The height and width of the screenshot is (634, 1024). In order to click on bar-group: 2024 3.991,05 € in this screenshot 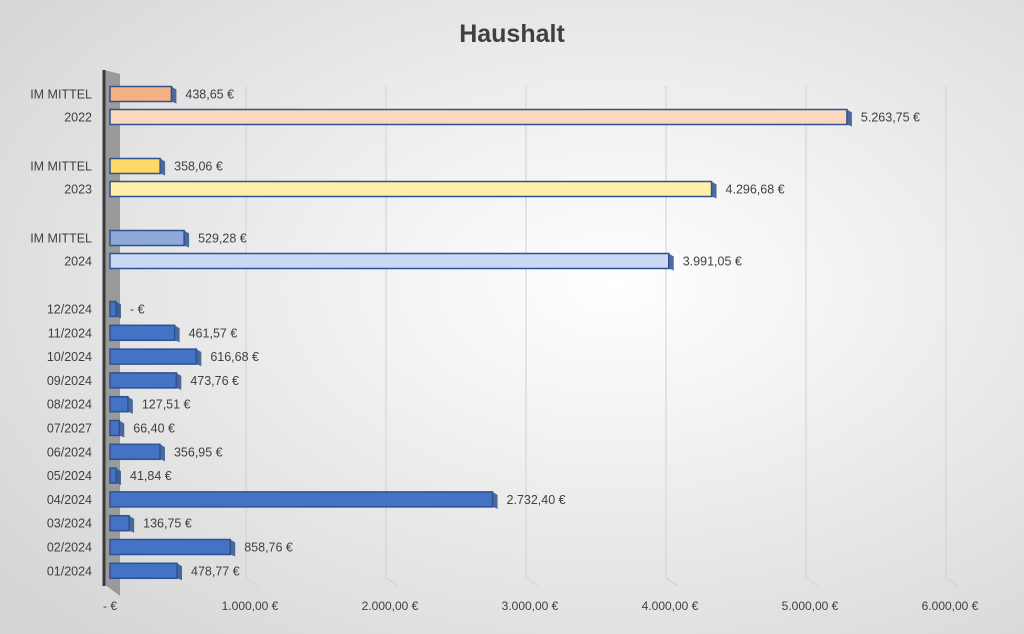, I will do `click(403, 261)`.